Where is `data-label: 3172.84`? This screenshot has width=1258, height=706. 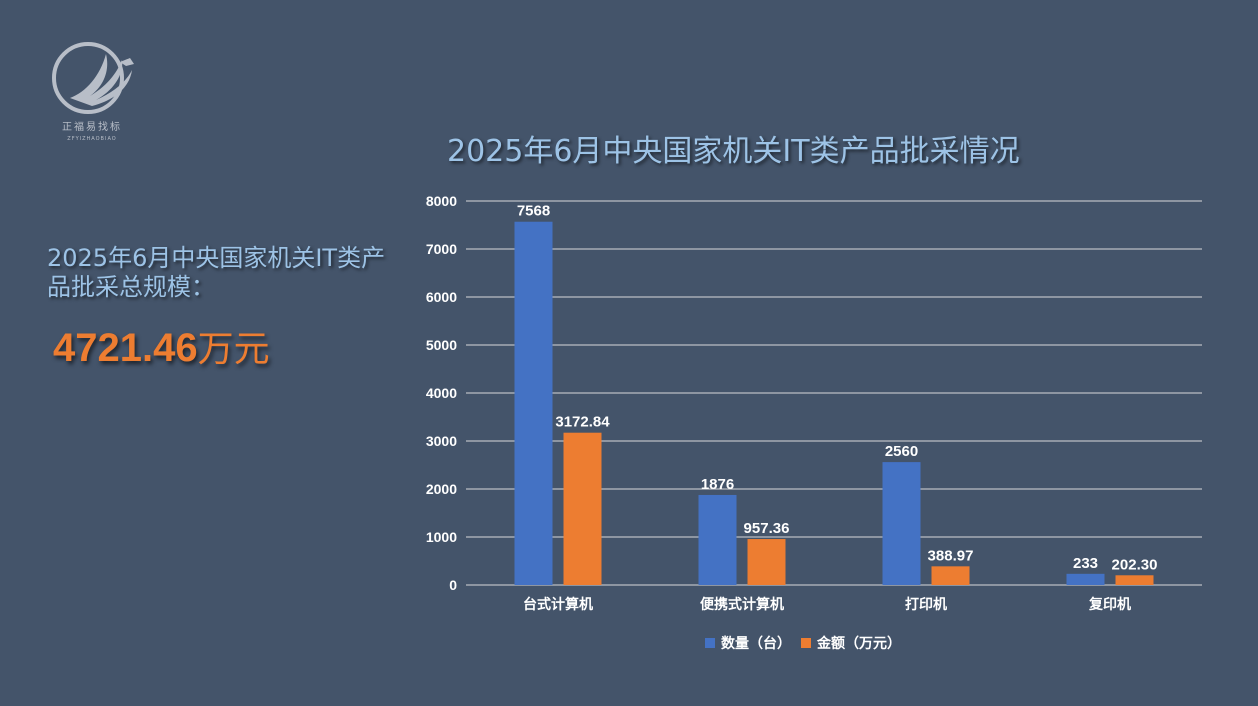
data-label: 3172.84 is located at coordinates (582, 422).